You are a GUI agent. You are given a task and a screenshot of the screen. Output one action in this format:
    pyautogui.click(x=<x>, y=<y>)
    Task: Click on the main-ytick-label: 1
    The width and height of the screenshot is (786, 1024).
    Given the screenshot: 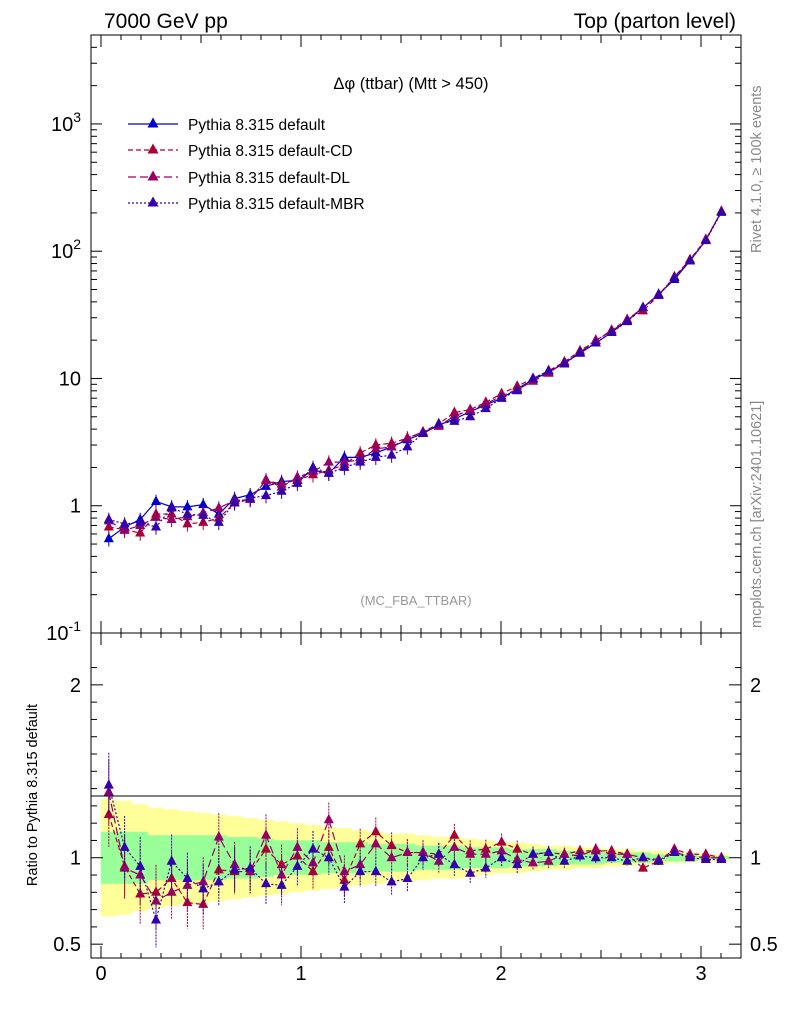 What is the action you would take?
    pyautogui.click(x=75, y=507)
    